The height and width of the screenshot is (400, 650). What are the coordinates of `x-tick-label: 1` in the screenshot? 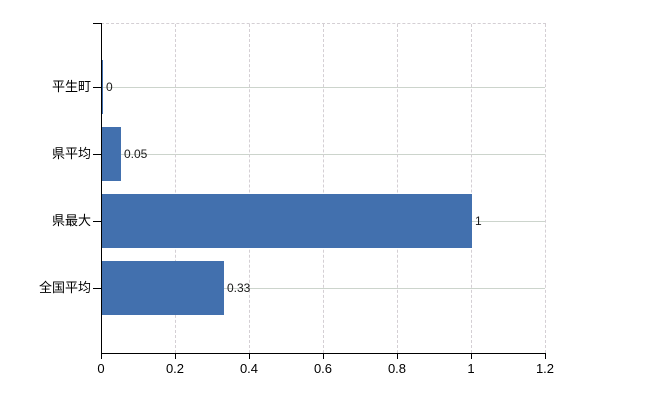 It's located at (471, 368).